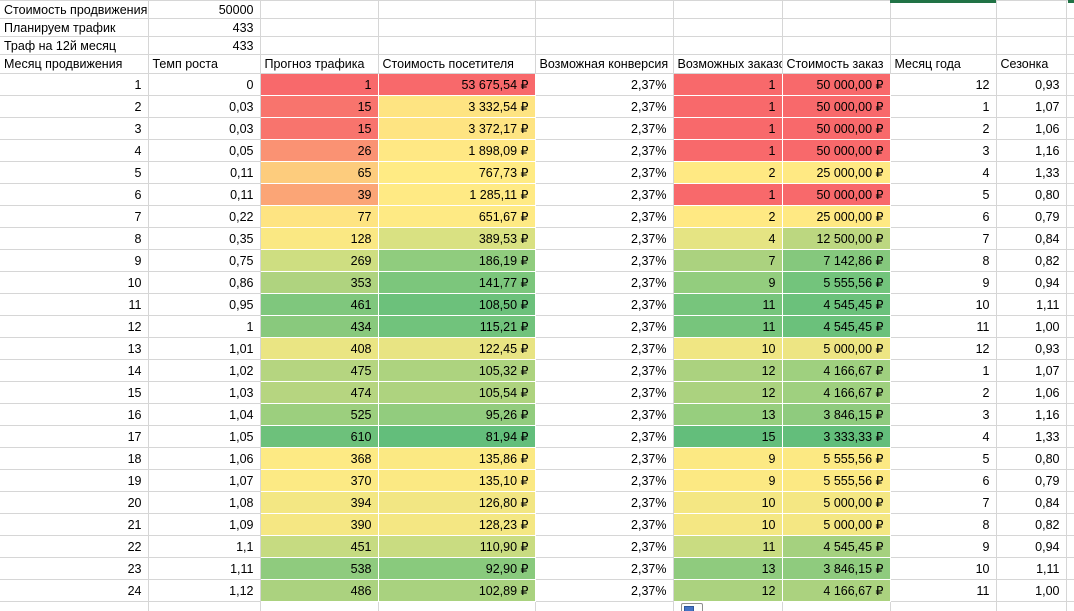  I want to click on cell-growth-rate: 1,01, so click(204, 348).